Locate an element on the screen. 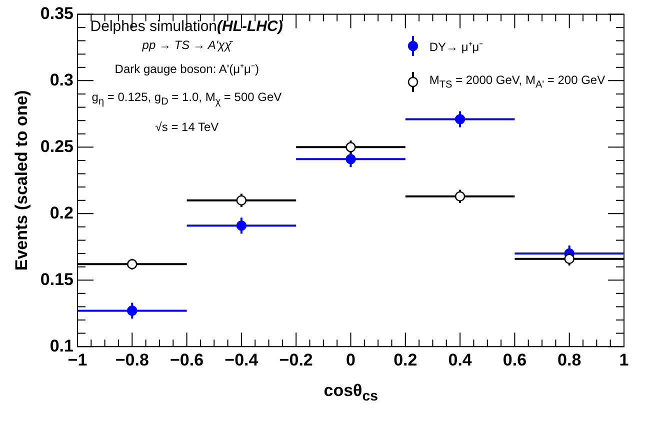  legend-label: DY→ μ⁺μ⁻ is located at coordinates (456, 46).